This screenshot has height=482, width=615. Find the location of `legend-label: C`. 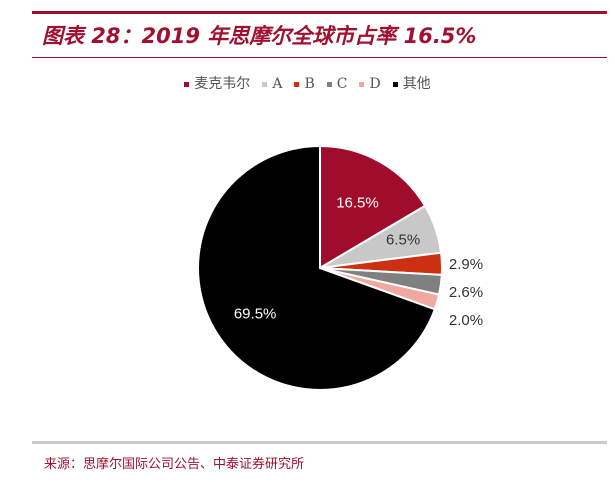

legend-label: C is located at coordinates (342, 84).